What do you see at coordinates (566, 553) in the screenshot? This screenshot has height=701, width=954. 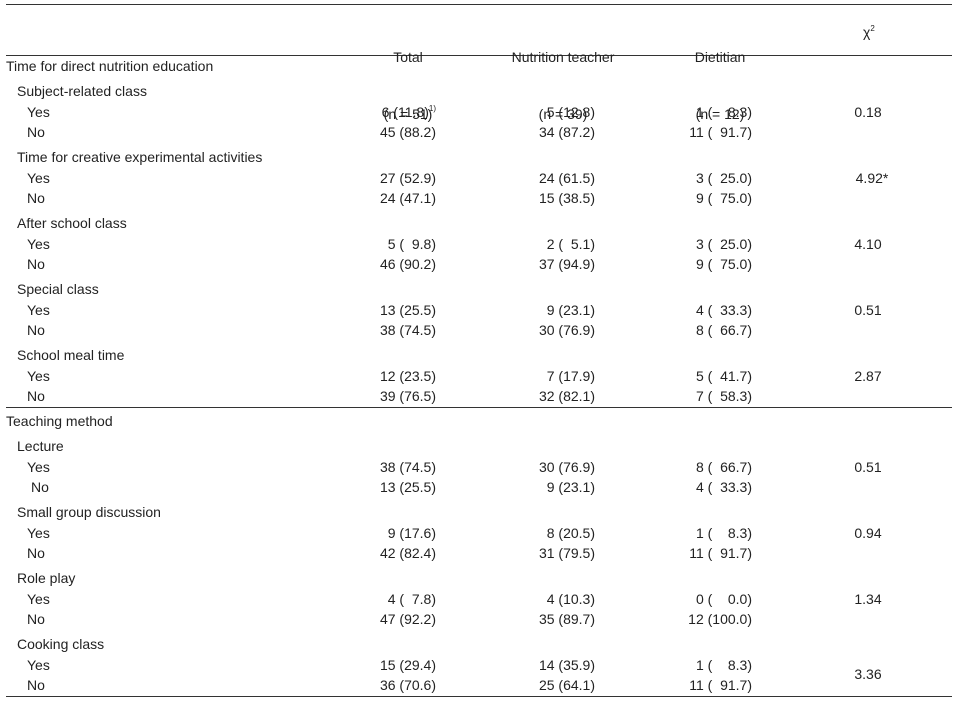 I see `cell-nutrition-teacher: 31 (79.5)` at bounding box center [566, 553].